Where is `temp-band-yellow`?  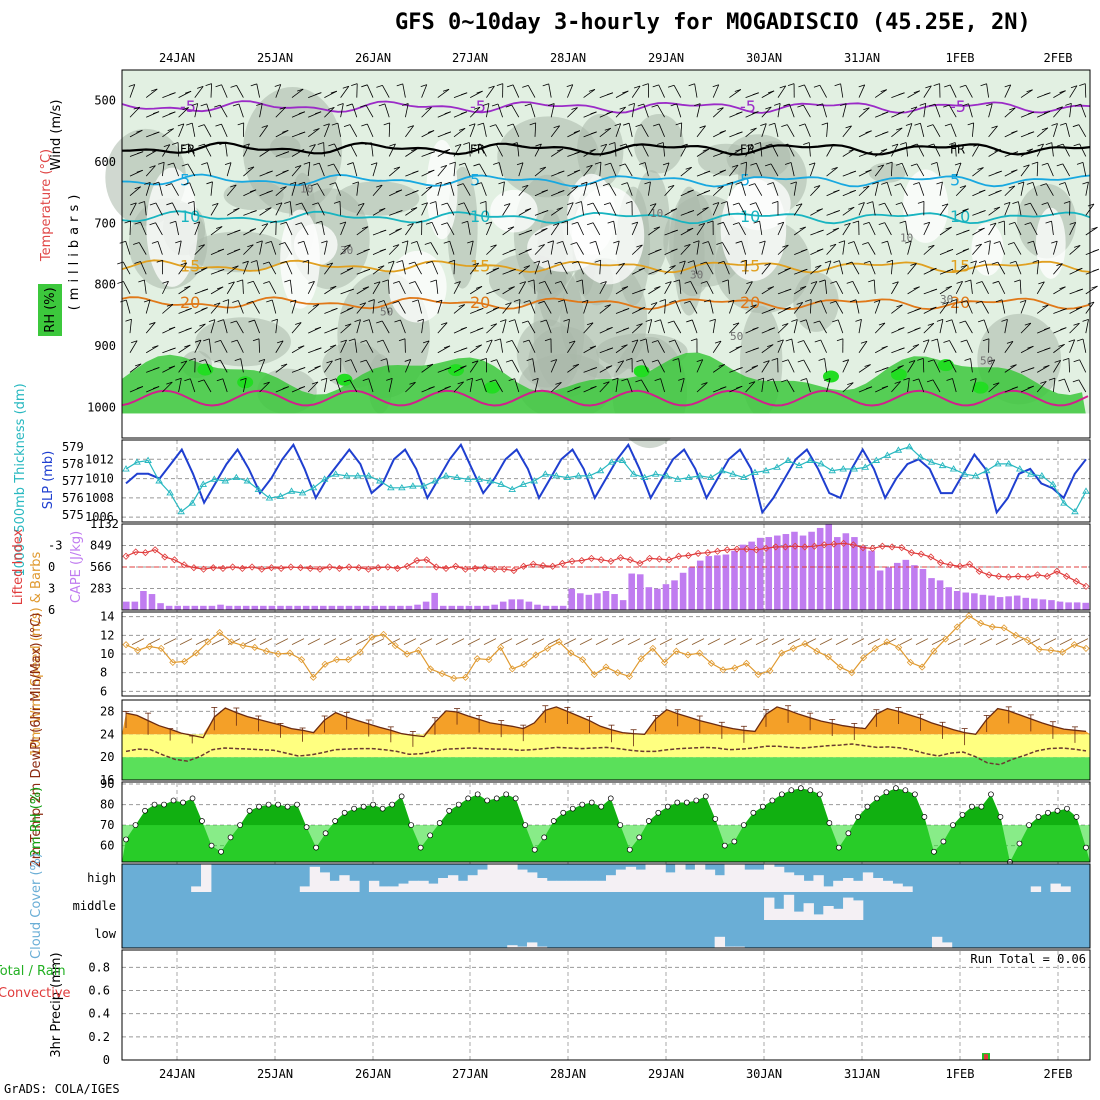
temp-band-yellow is located at coordinates (606, 746).